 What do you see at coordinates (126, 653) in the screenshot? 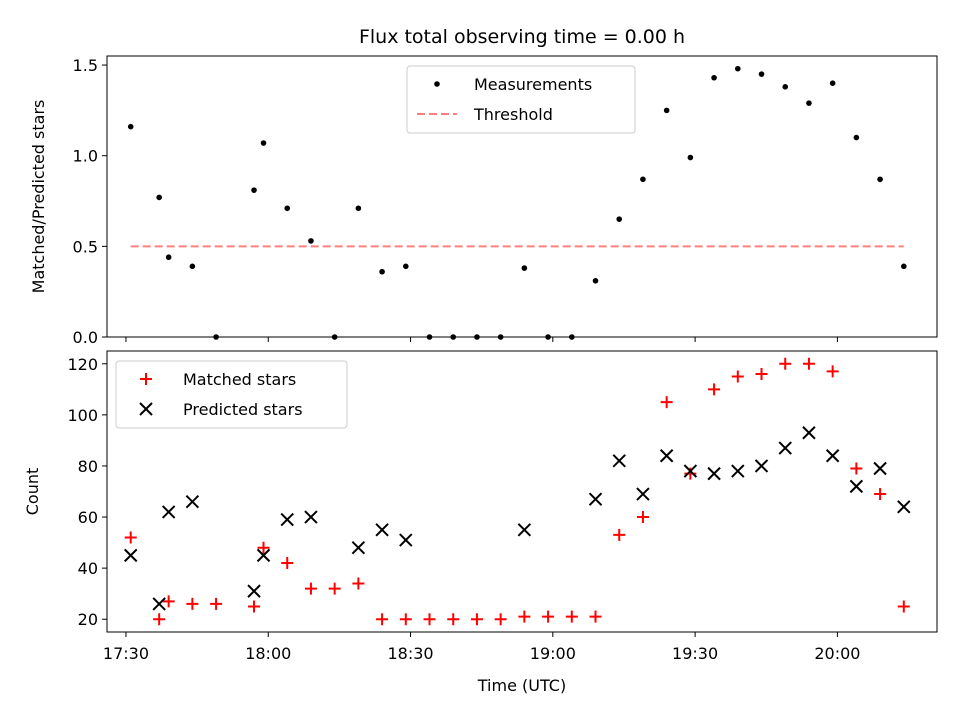
I see `x-tick-label: 17:30` at bounding box center [126, 653].